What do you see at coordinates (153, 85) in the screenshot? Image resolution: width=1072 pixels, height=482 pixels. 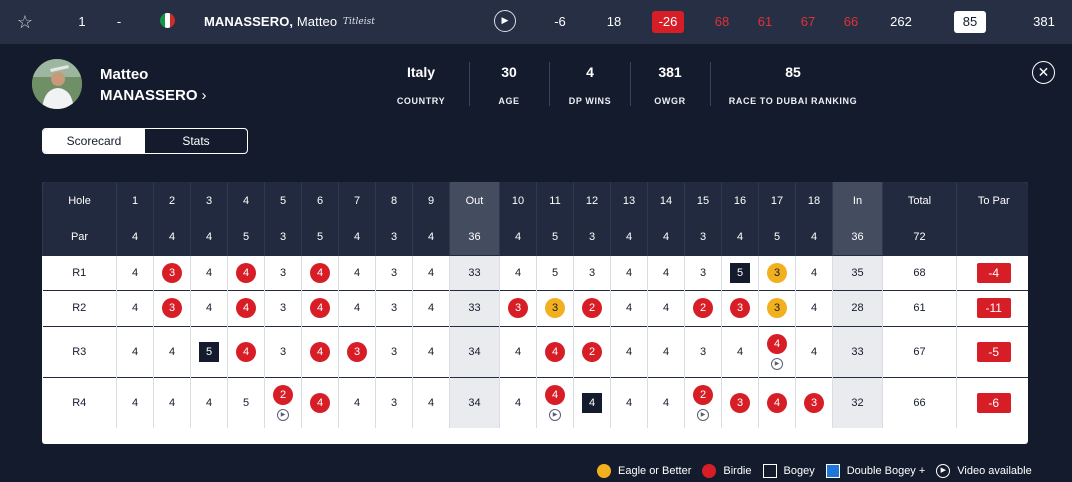 I see `player-profile-link: Matteo MANASSERO ›` at bounding box center [153, 85].